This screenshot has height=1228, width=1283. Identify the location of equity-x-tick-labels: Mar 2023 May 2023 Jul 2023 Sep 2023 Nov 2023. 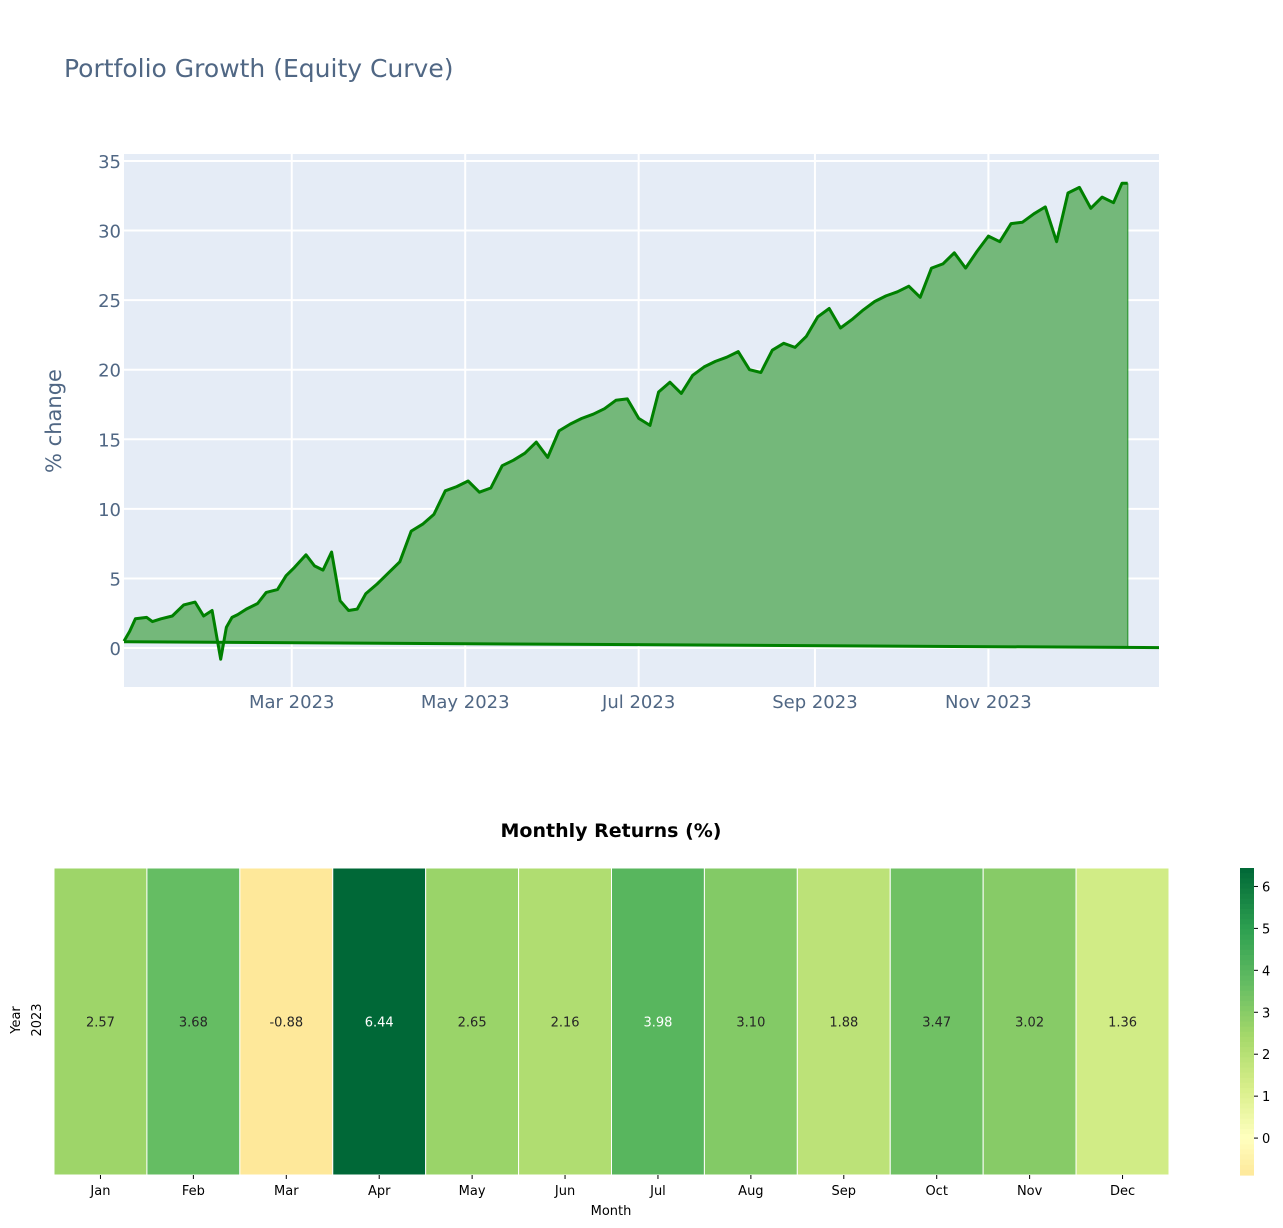
(640, 702).